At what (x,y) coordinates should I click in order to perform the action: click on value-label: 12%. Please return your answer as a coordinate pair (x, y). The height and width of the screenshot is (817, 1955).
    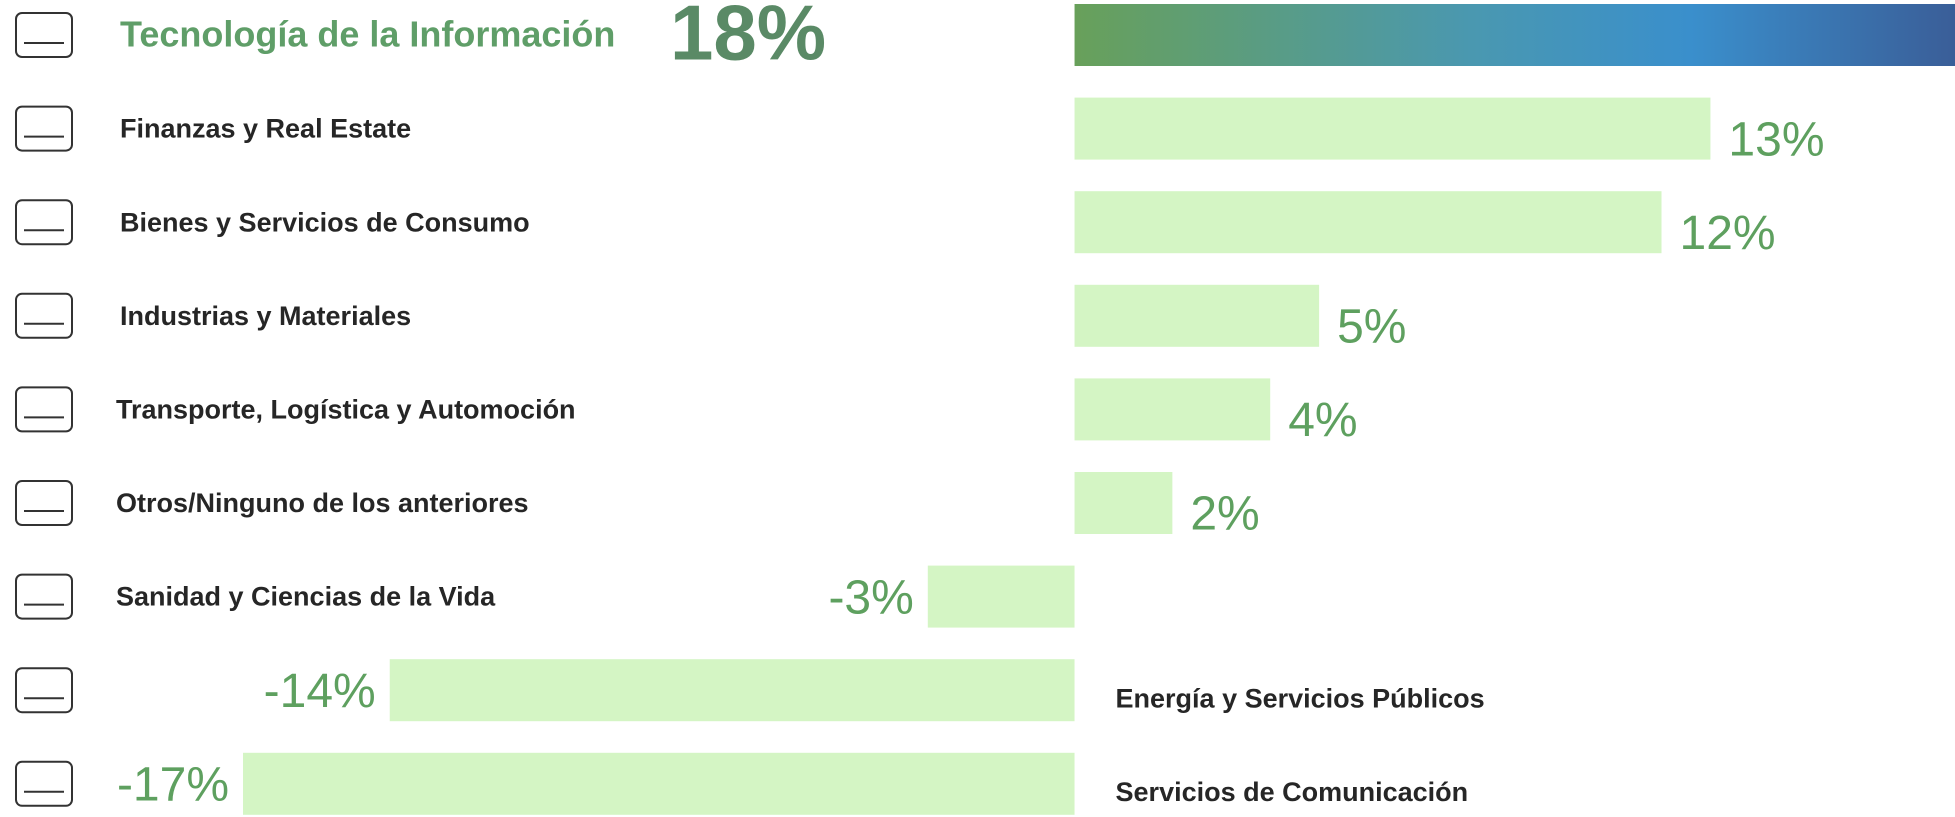
    Looking at the image, I should click on (1728, 233).